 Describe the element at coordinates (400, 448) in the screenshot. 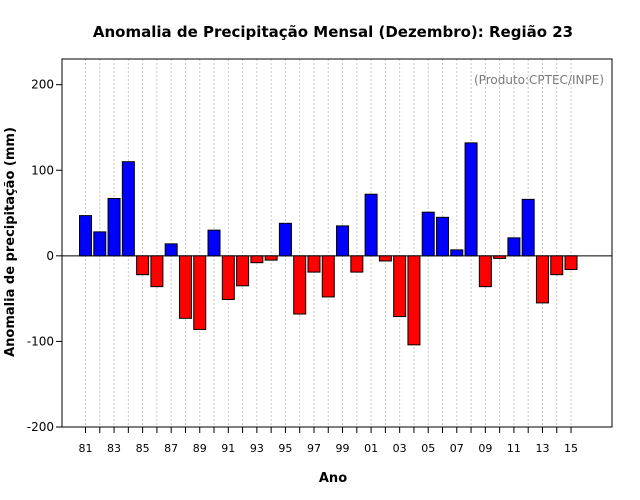

I see `x-tick-label: 03` at that location.